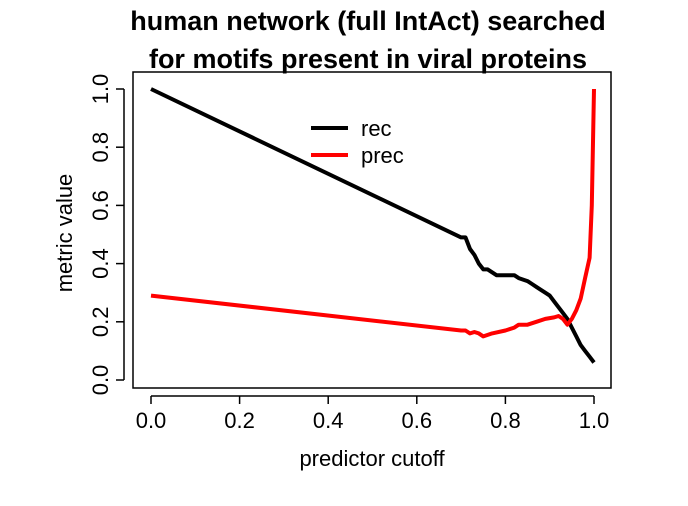 The height and width of the screenshot is (506, 688). I want to click on x-axis-title: predictor cutoff, so click(372, 458).